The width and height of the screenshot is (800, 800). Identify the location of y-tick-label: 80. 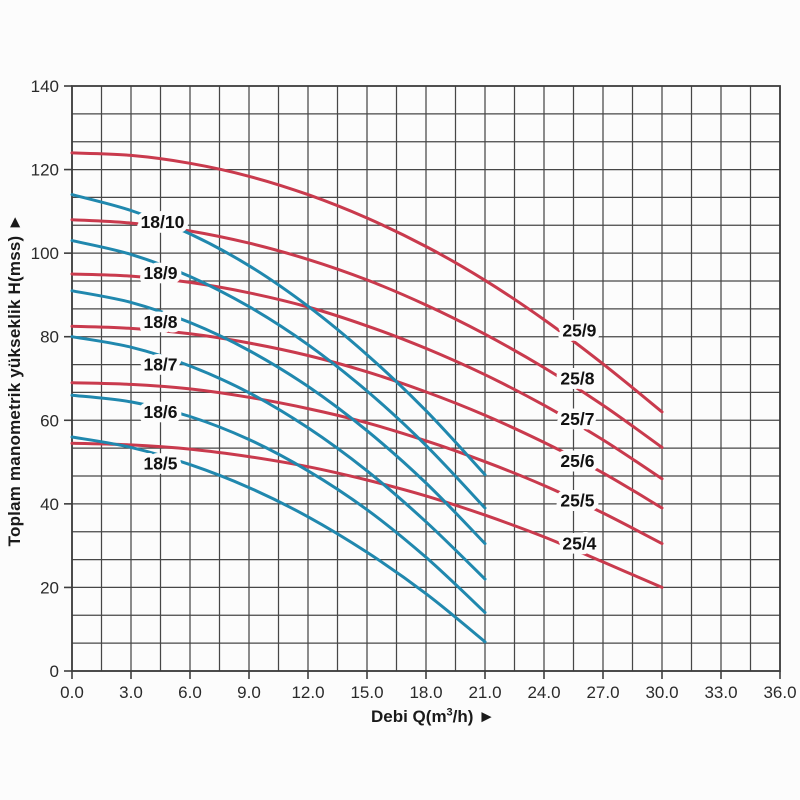
(49, 337).